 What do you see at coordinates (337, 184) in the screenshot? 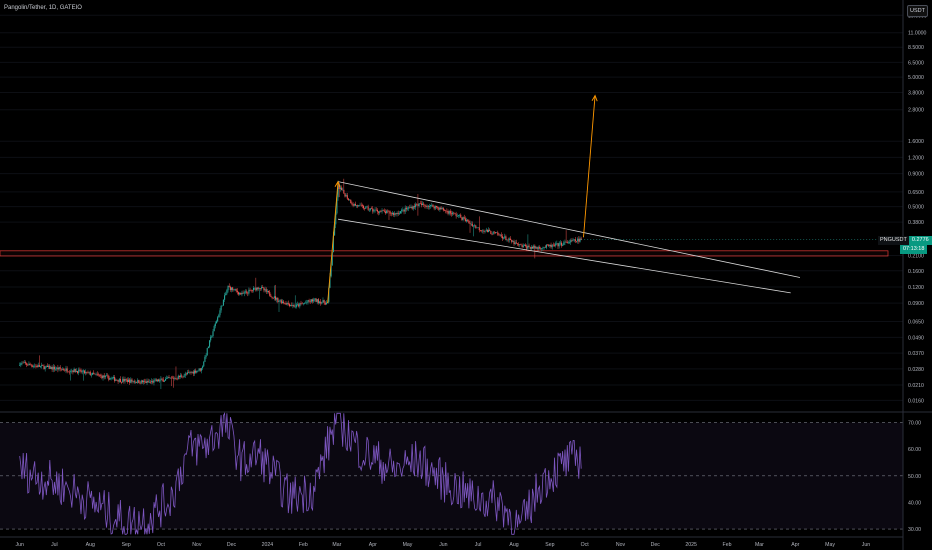
I see `pump-arrow-head` at bounding box center [337, 184].